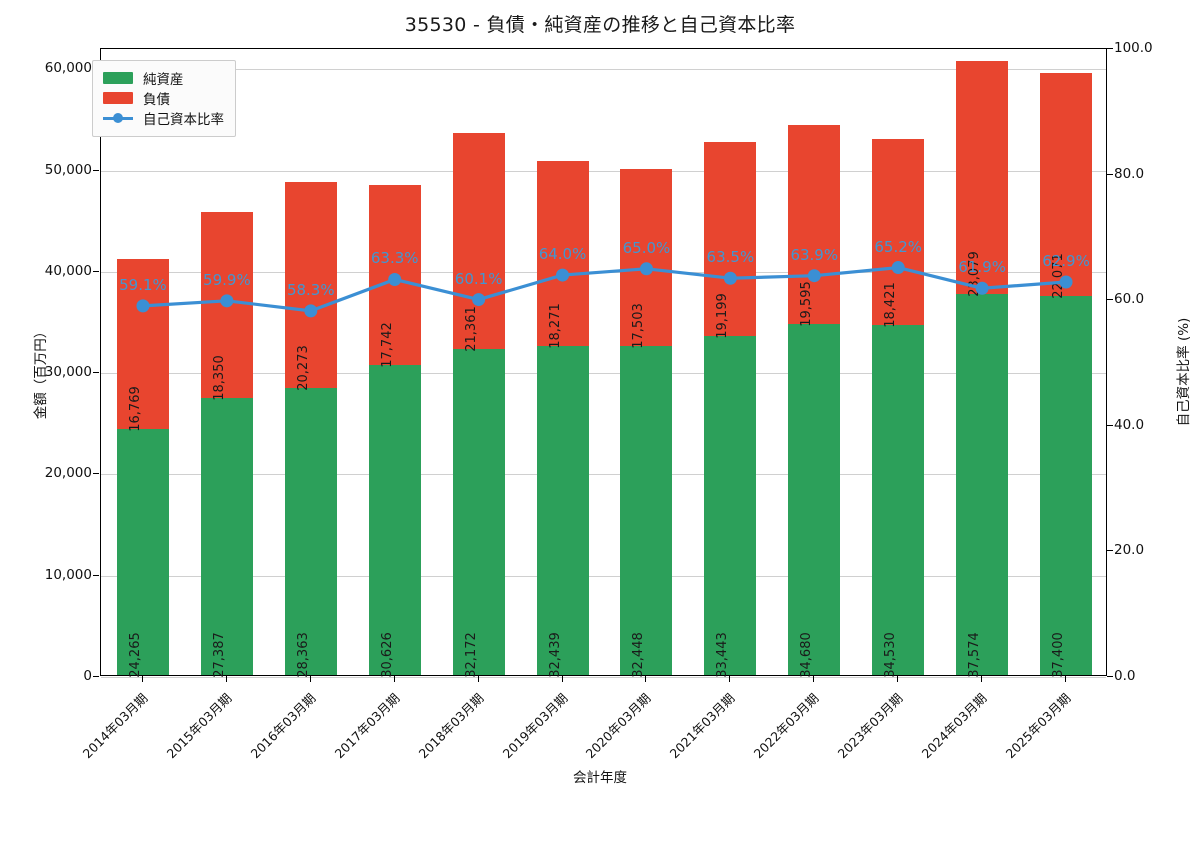 This screenshot has width=1200, height=843. What do you see at coordinates (68, 372) in the screenshot?
I see `y-axis-left-tick: 30,000` at bounding box center [68, 372].